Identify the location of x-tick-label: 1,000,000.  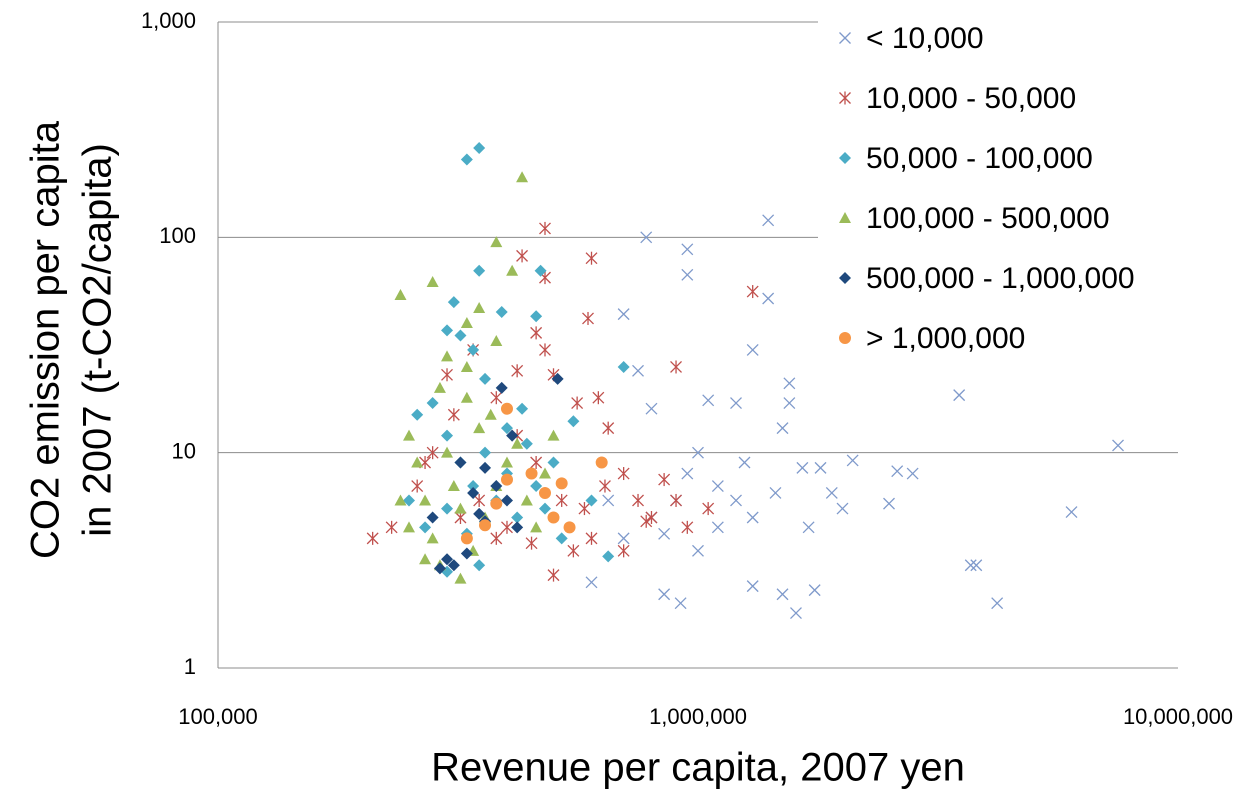
(698, 716).